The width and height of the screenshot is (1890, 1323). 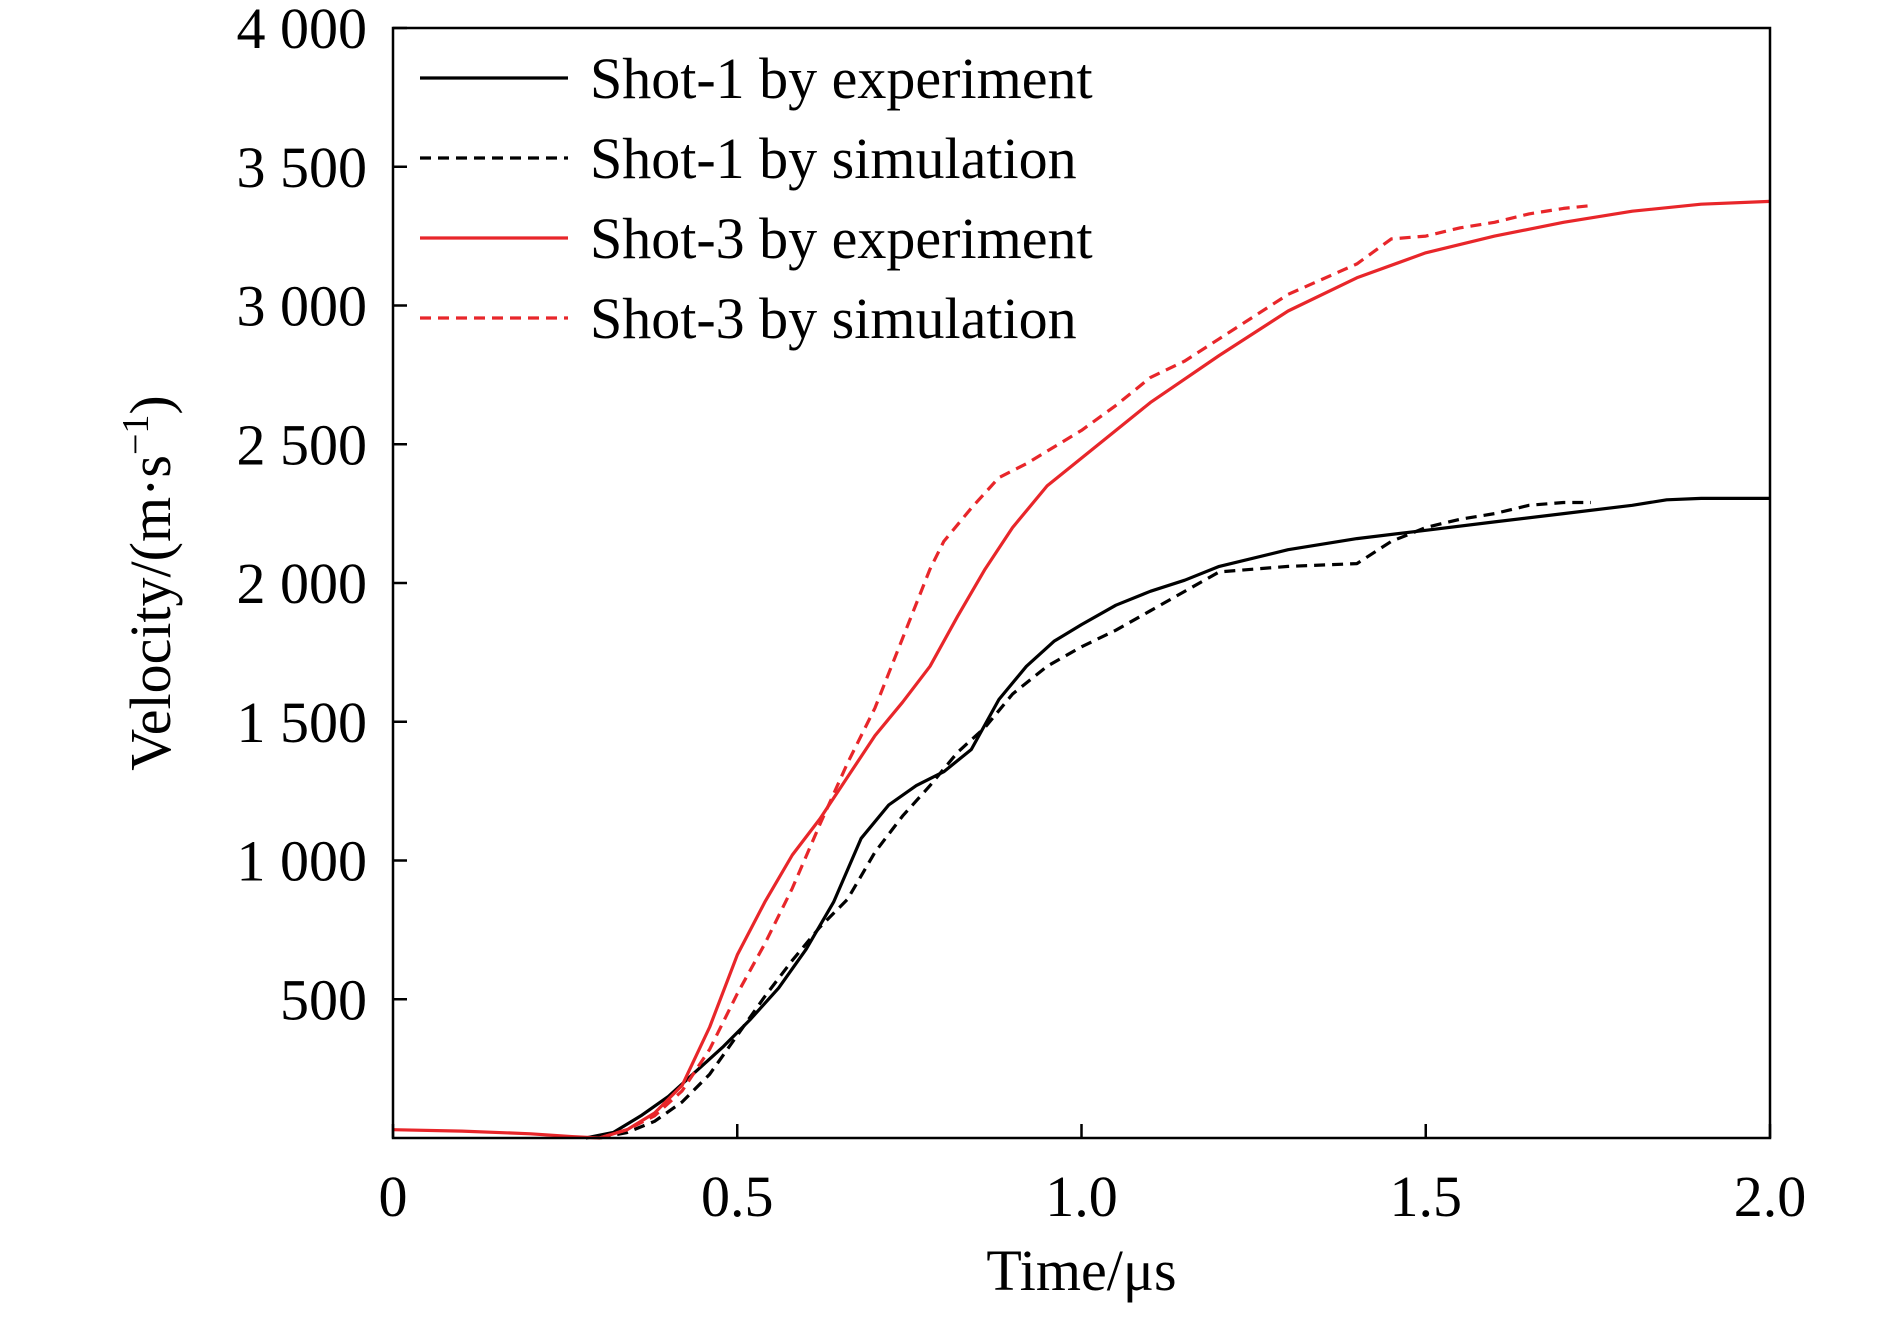 I want to click on y-axis-label-superscript: −1, so click(x=136, y=435).